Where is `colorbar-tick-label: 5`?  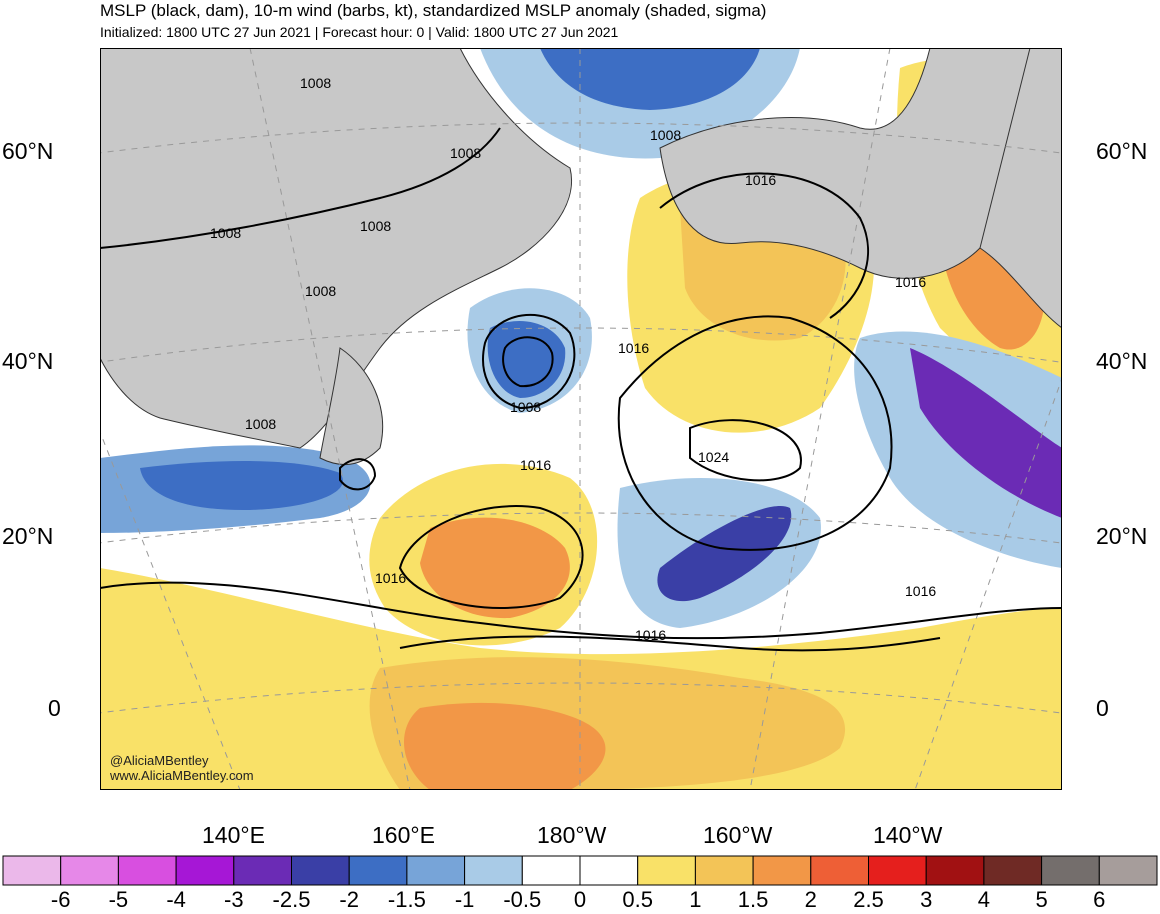 colorbar-tick-label: 5 is located at coordinates (1041, 899).